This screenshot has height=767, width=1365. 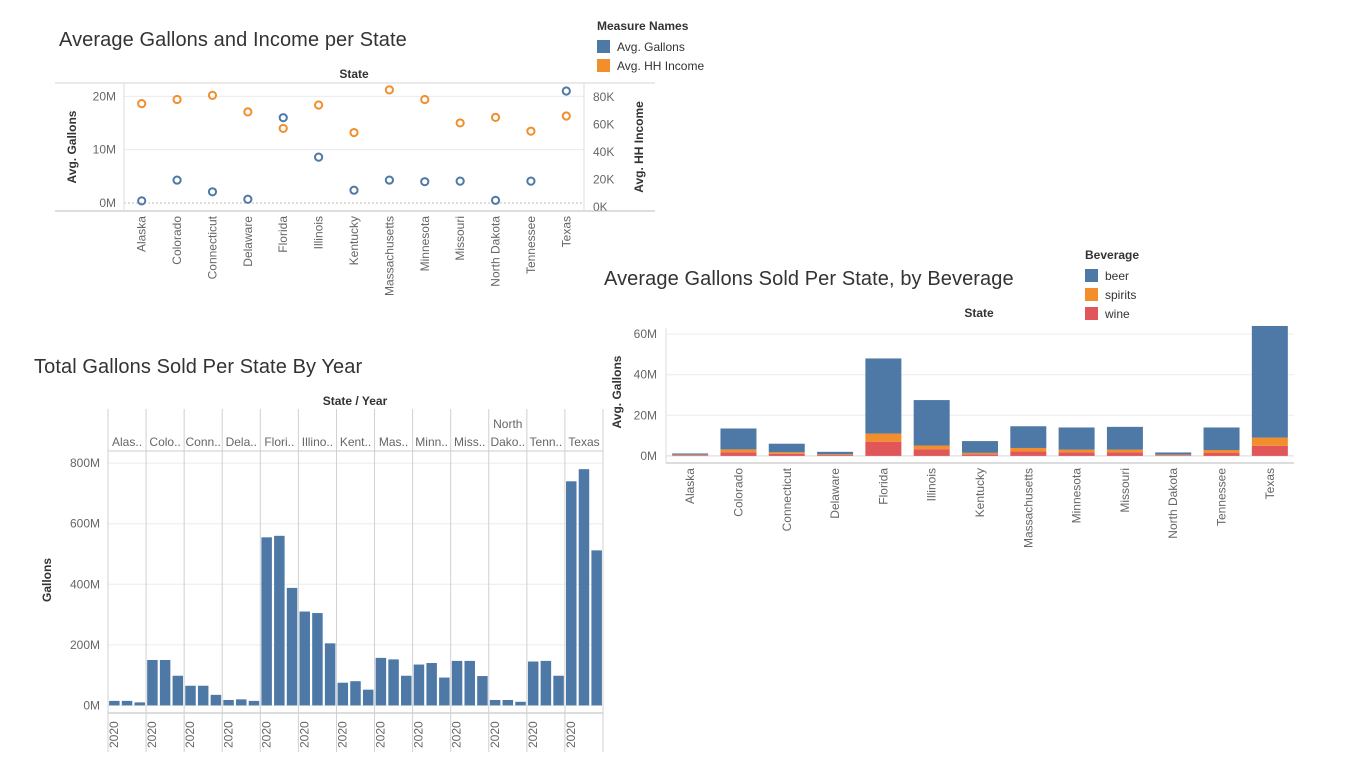 What do you see at coordinates (425, 182) in the screenshot?
I see `gallons-point-minnesota` at bounding box center [425, 182].